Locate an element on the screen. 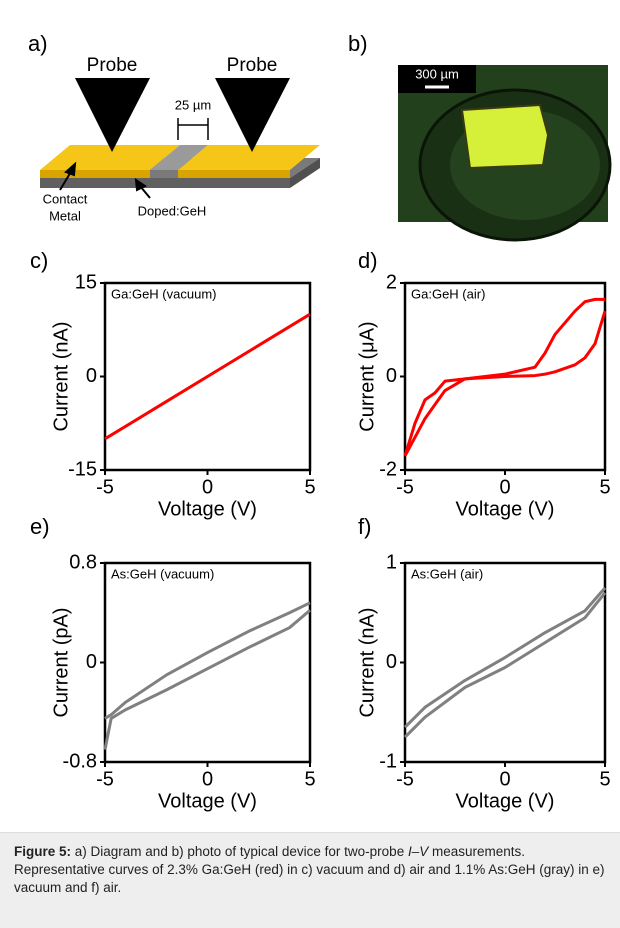 The width and height of the screenshot is (620, 928). annotation: Ga:GeH (vacuum) is located at coordinates (163, 293).